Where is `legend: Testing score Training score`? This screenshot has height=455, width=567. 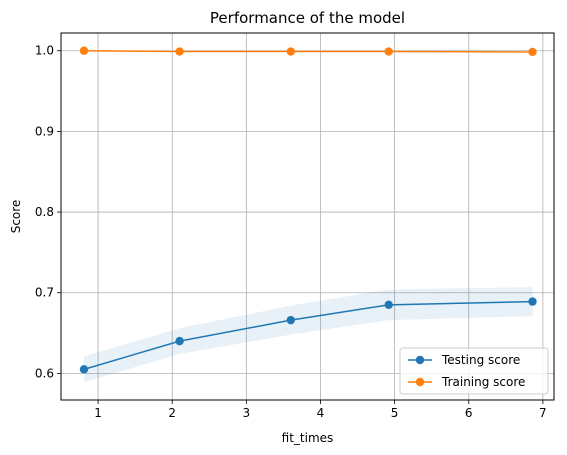 legend: Testing score Training score is located at coordinates (474, 371).